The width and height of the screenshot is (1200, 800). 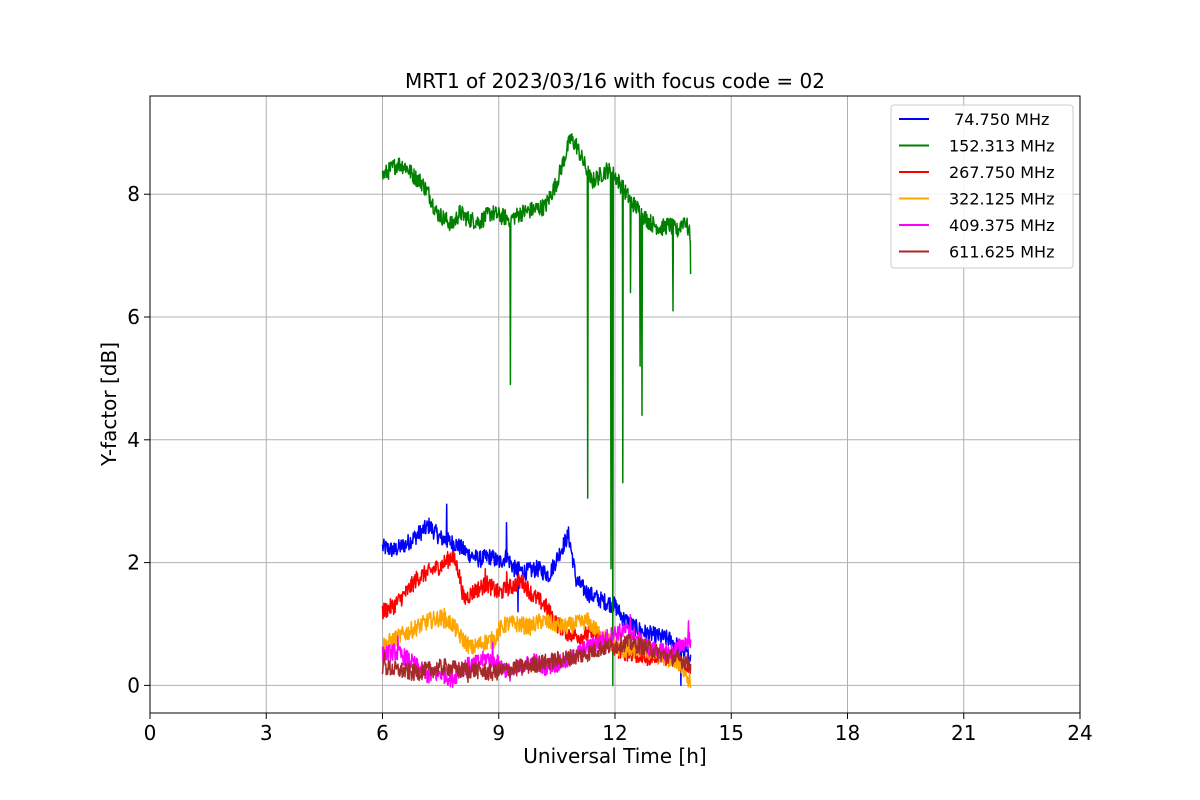 I want to click on y-tick-label: 4, so click(x=133, y=440).